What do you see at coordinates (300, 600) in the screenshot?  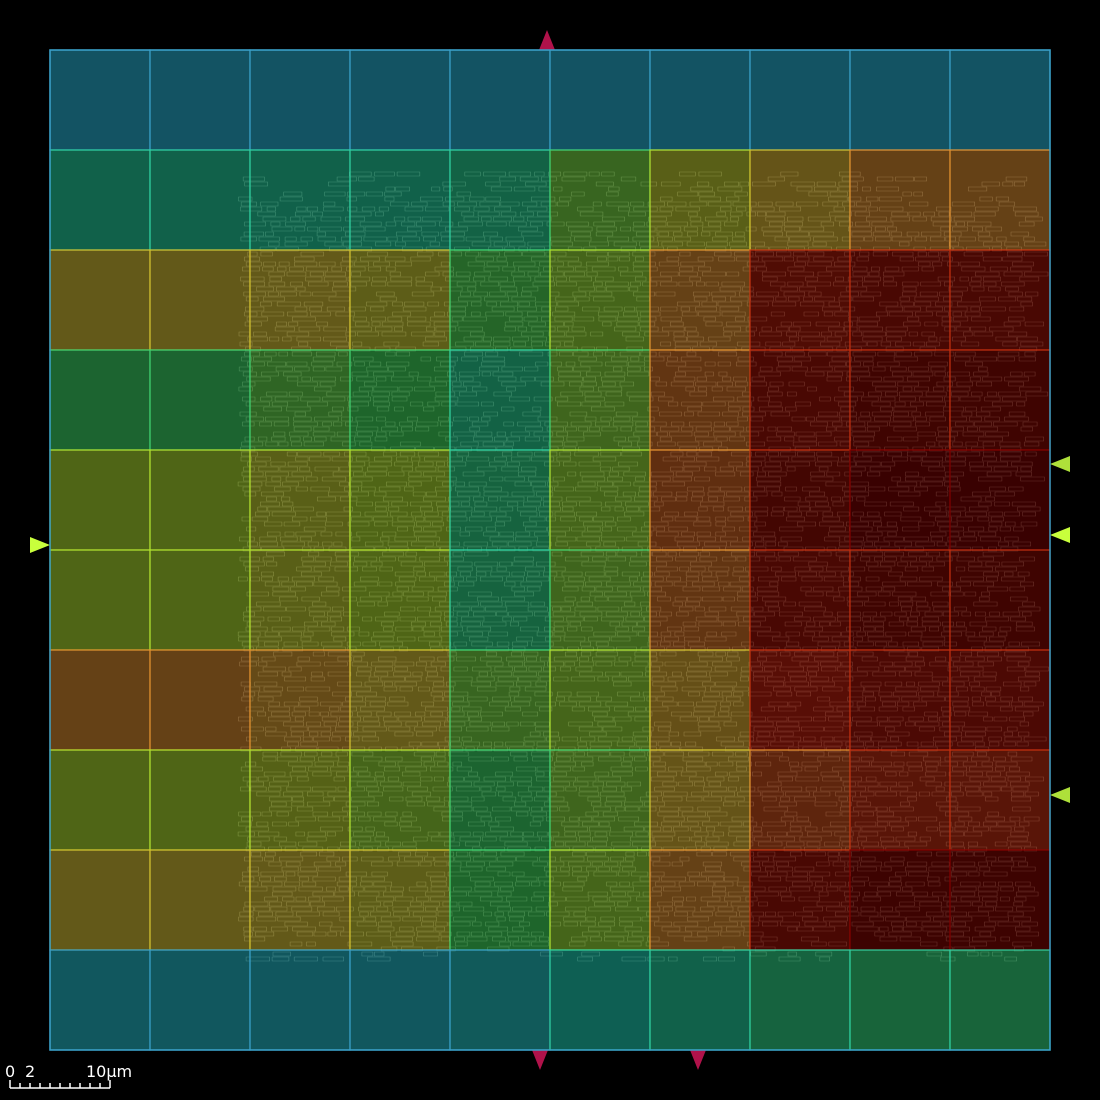 I see `heatmap-tile-r5-c2` at bounding box center [300, 600].